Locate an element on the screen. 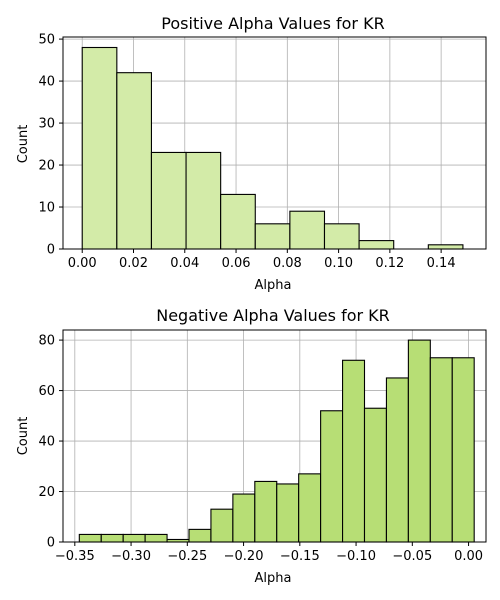 The height and width of the screenshot is (600, 500). y-tick-label: 50 is located at coordinates (46, 40).